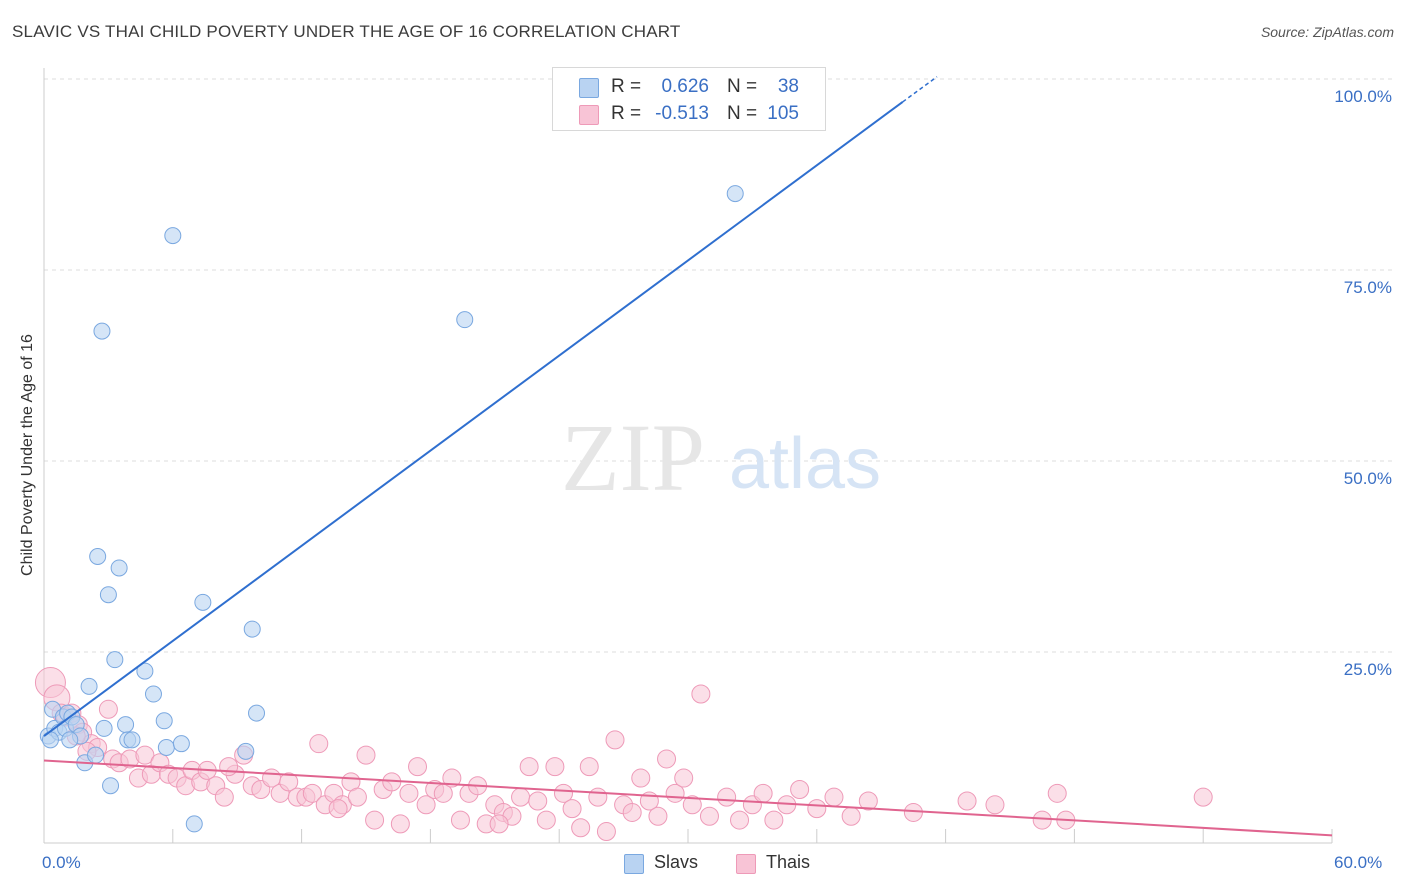  I want to click on thais-n-label: N =, so click(742, 113).